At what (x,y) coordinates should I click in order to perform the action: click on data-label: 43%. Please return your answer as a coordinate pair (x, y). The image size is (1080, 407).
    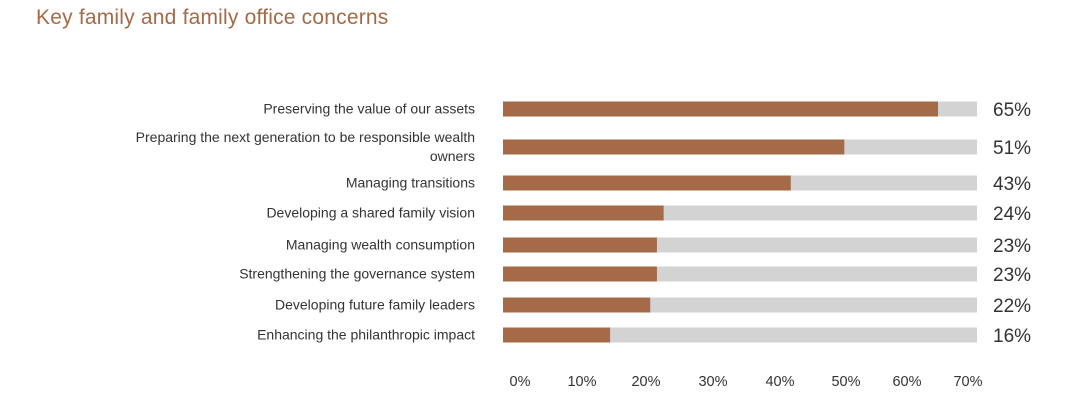
    Looking at the image, I should click on (1012, 184).